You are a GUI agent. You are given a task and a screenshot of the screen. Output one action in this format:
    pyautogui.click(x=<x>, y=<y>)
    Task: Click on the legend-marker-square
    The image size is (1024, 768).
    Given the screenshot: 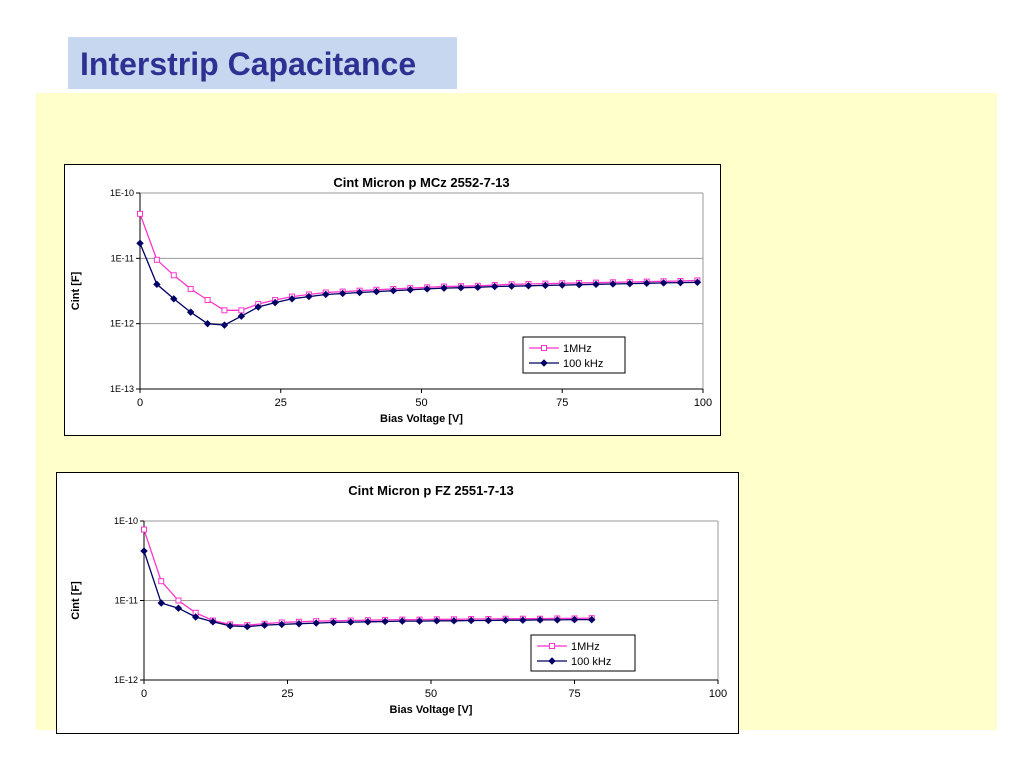 What is the action you would take?
    pyautogui.click(x=552, y=646)
    